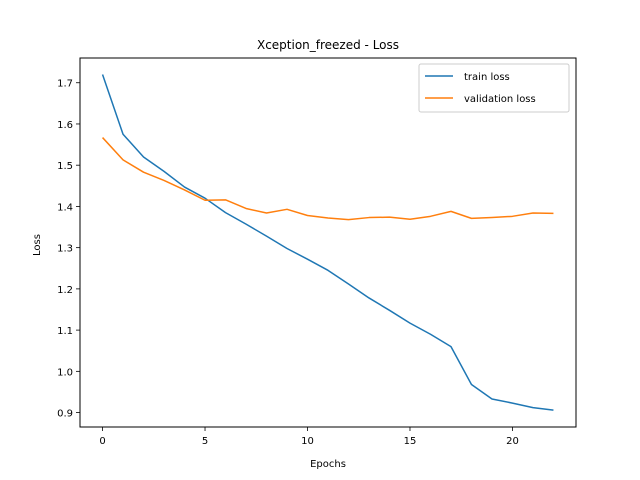  What do you see at coordinates (500, 99) in the screenshot?
I see `legend-label-validation-loss: validation loss` at bounding box center [500, 99].